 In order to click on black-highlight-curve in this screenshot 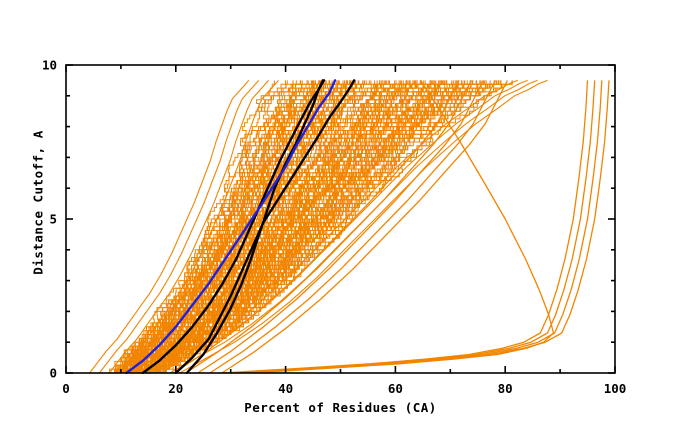, I will do `click(255, 227)`.